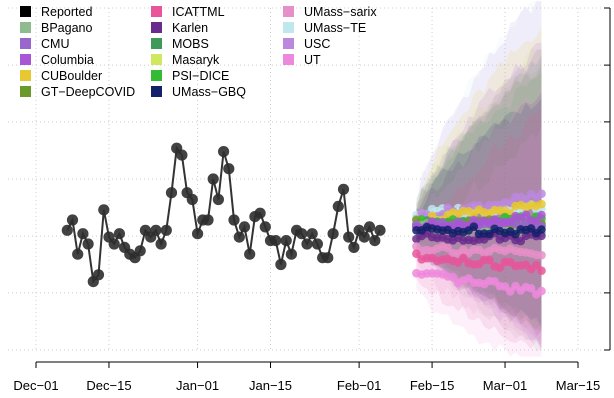  I want to click on series-umass-sarix, so click(479, 251).